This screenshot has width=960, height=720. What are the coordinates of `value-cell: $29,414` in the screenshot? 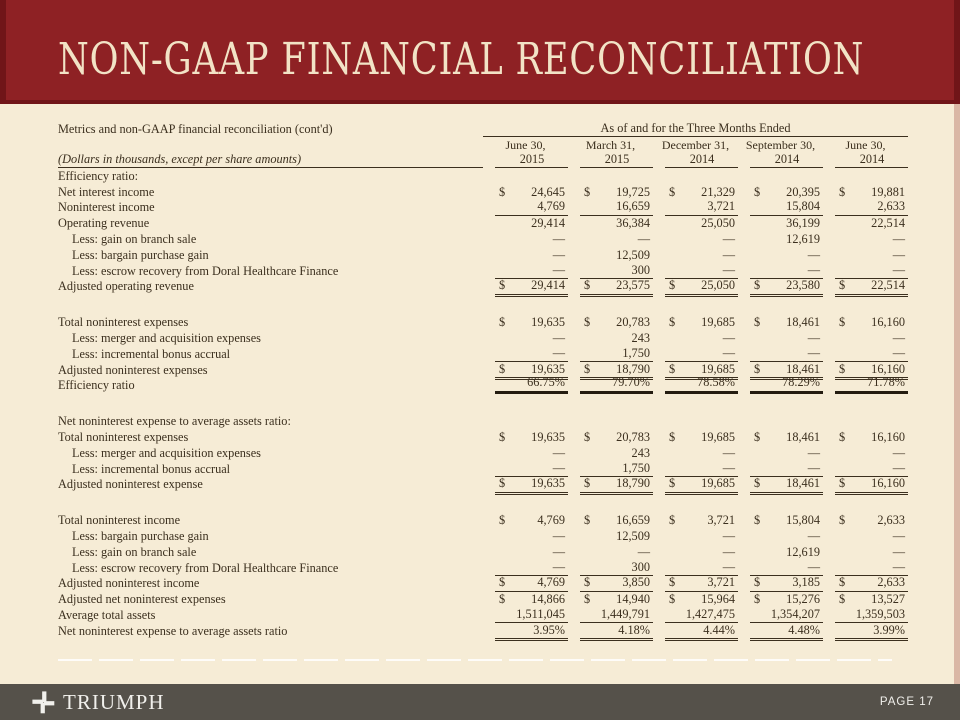 It's located at (531, 287).